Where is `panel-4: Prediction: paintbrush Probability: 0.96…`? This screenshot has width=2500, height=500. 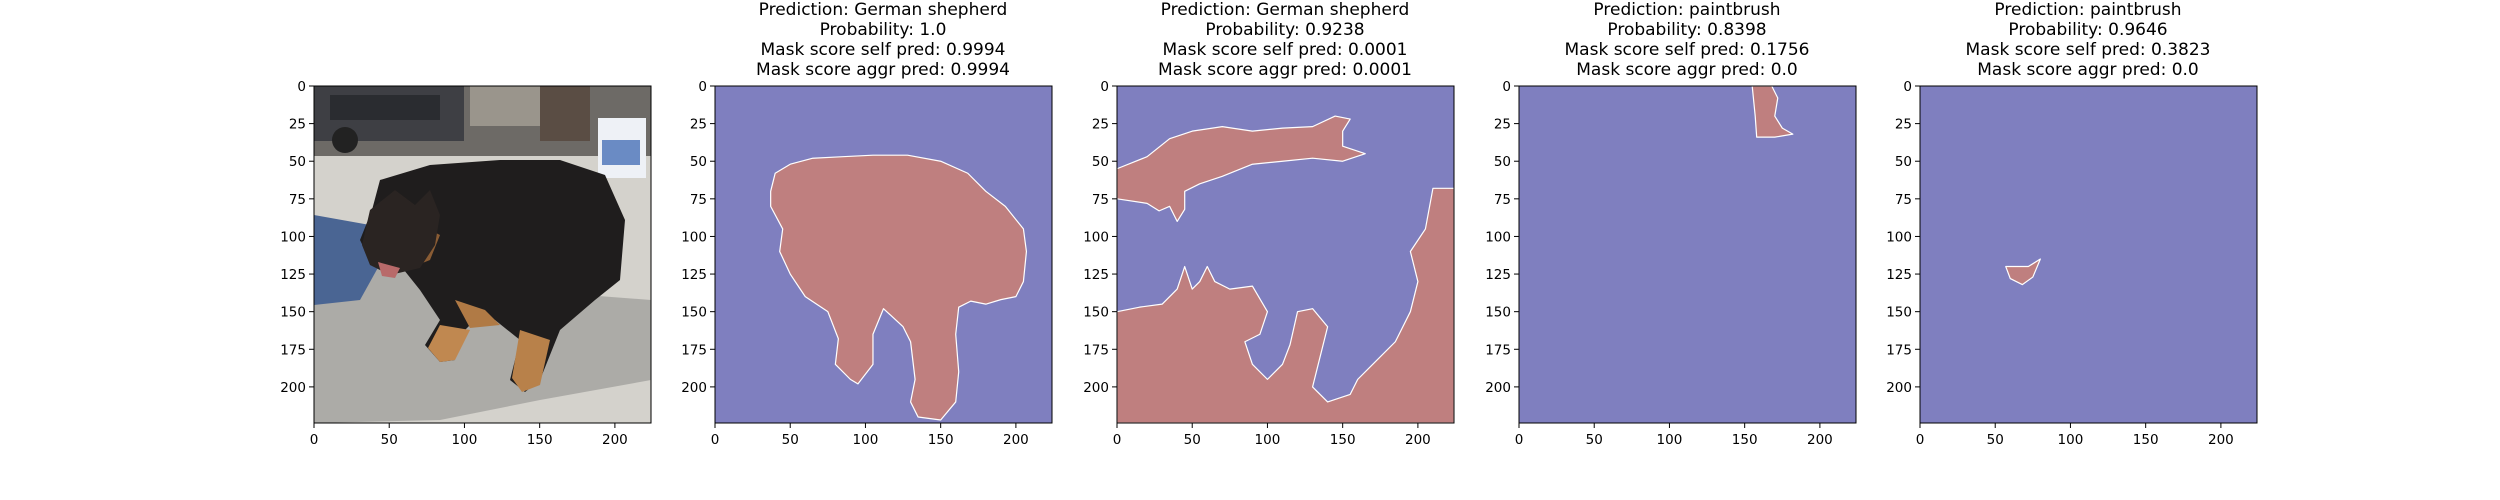 panel-4: Prediction: paintbrush Probability: 0.96… is located at coordinates (2072, 224).